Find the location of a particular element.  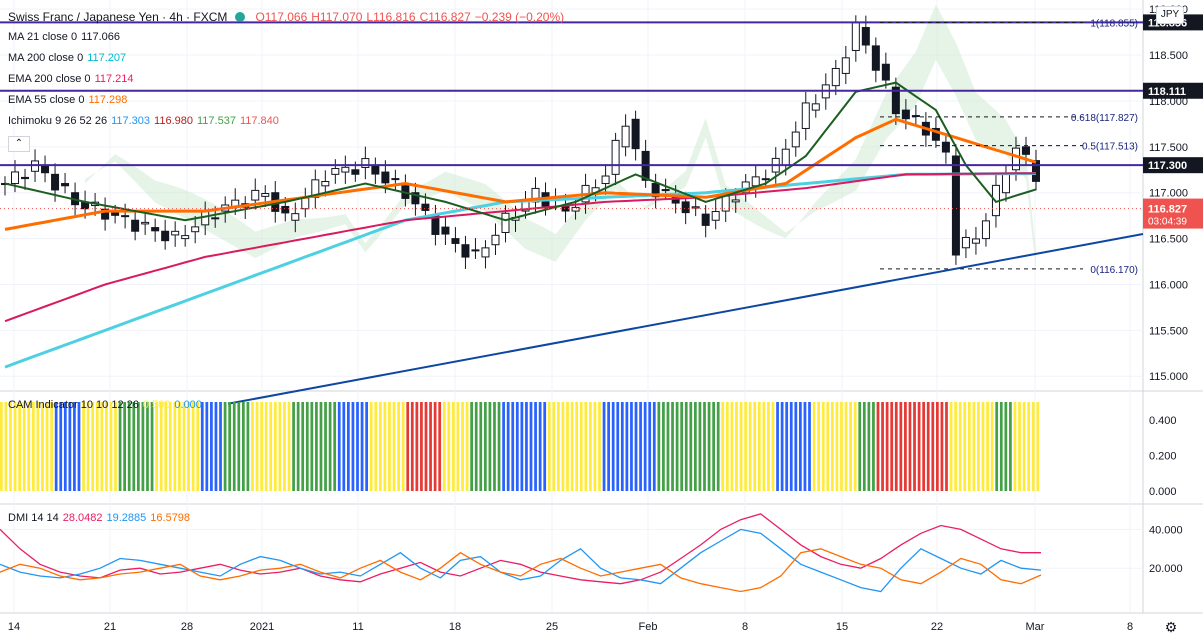

x-tick-label: 21 is located at coordinates (110, 627).